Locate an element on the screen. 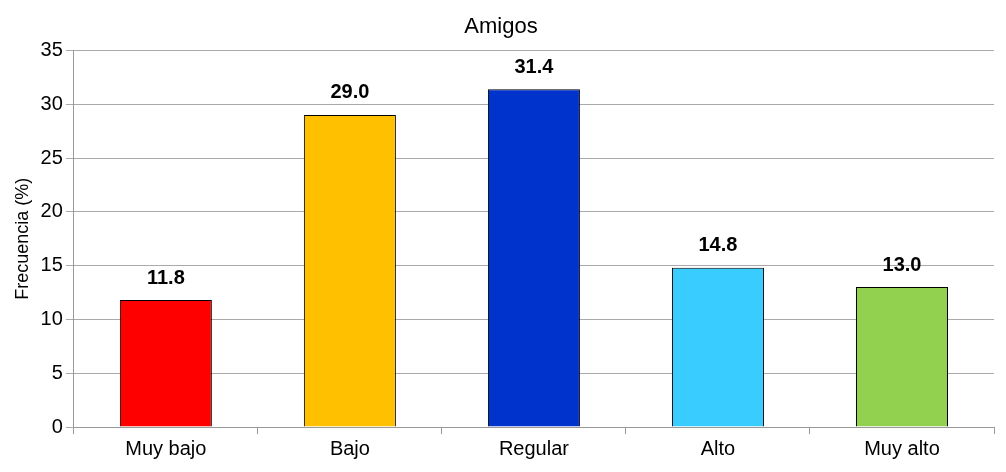  y-tick-label: 10 is located at coordinates (51, 317).